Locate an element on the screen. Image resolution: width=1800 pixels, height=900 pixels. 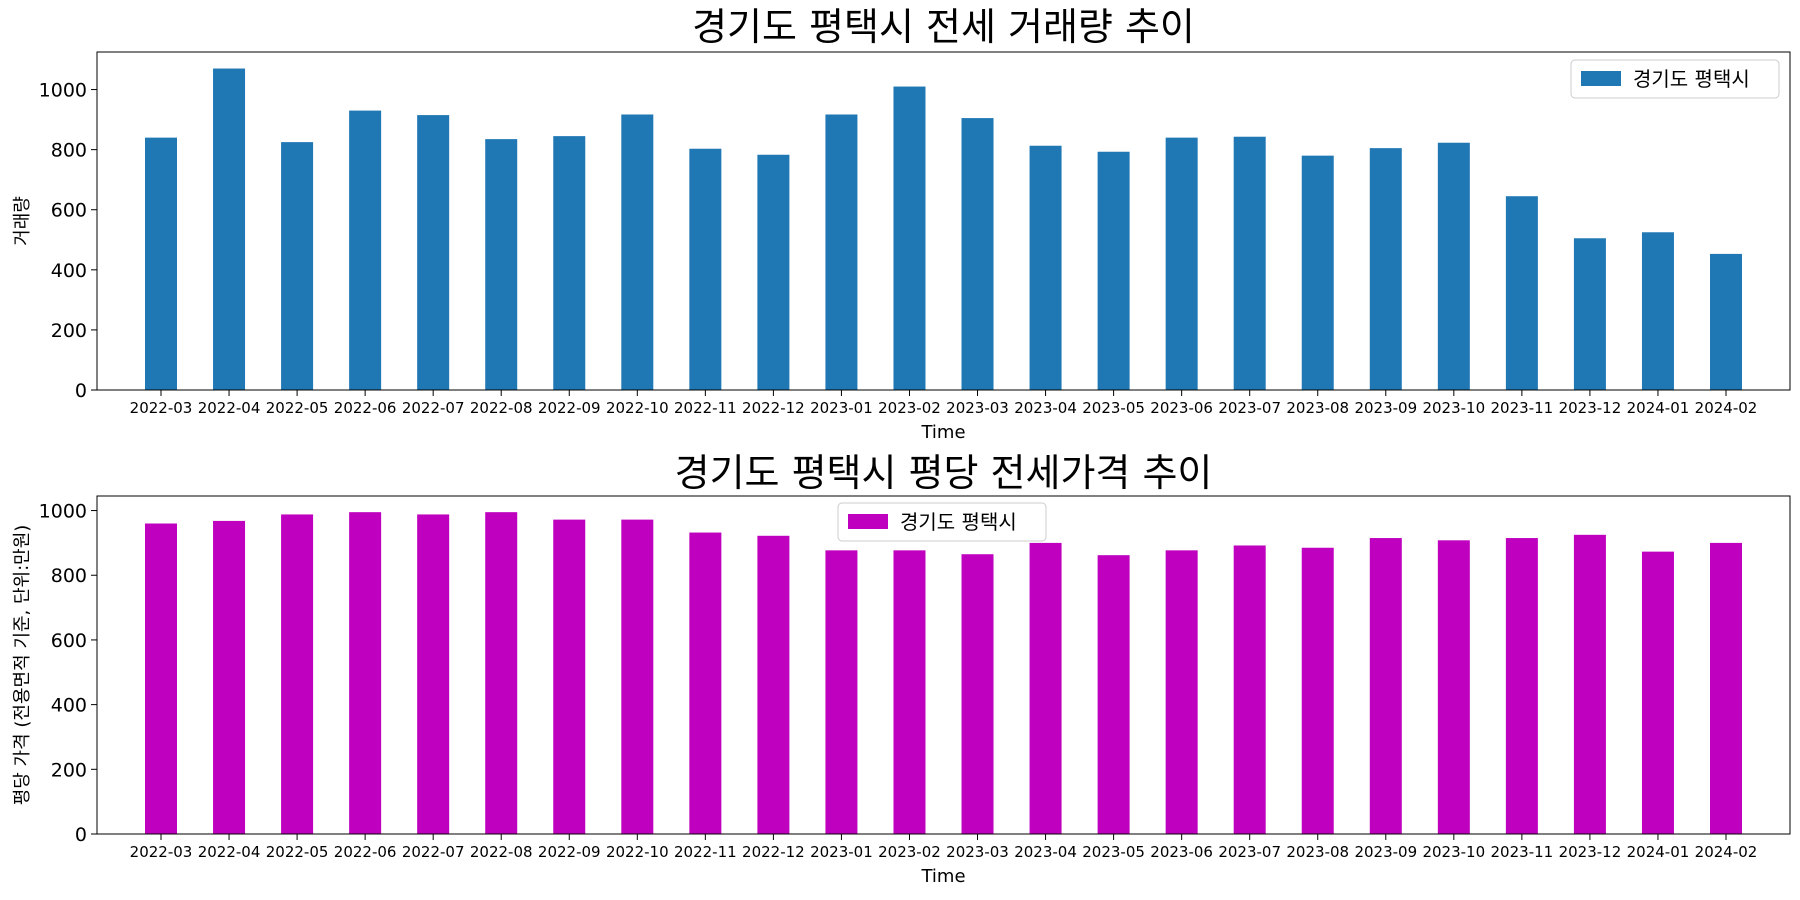
x-tick-label: 2022-04 is located at coordinates (229, 852).